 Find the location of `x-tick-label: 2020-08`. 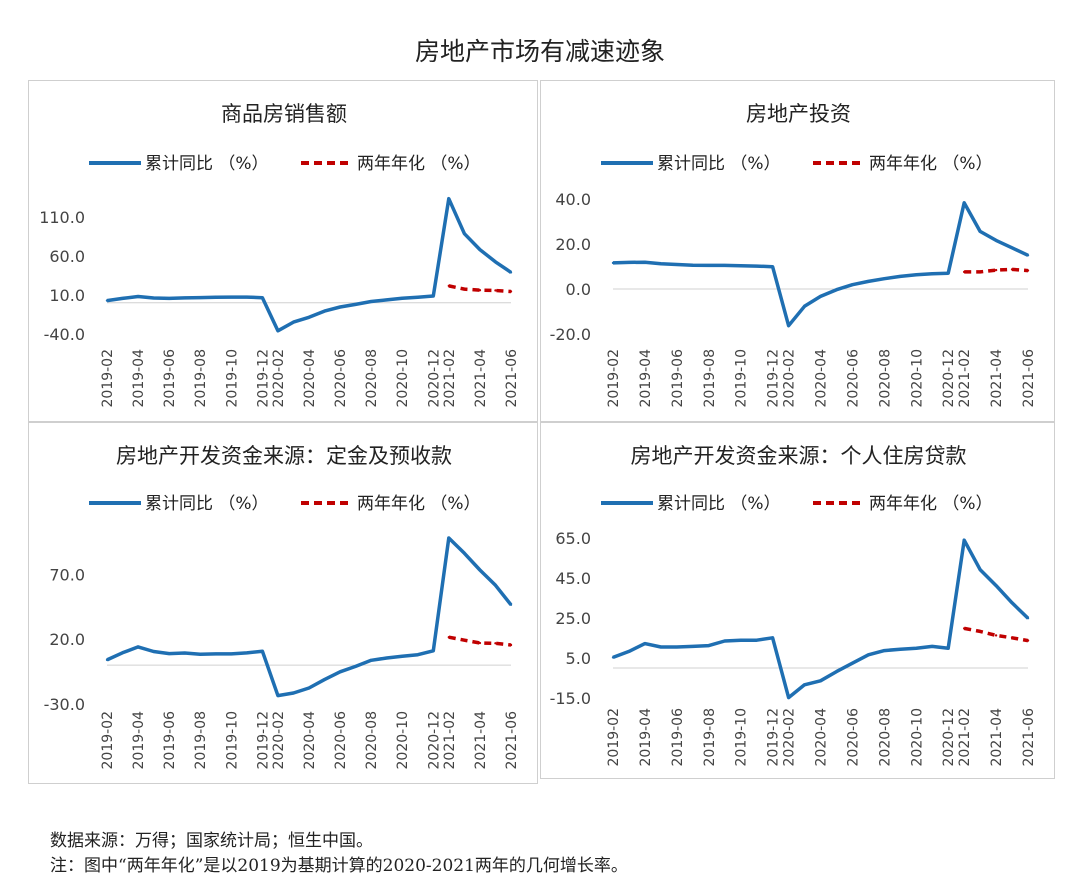

x-tick-label: 2020-08 is located at coordinates (372, 378).